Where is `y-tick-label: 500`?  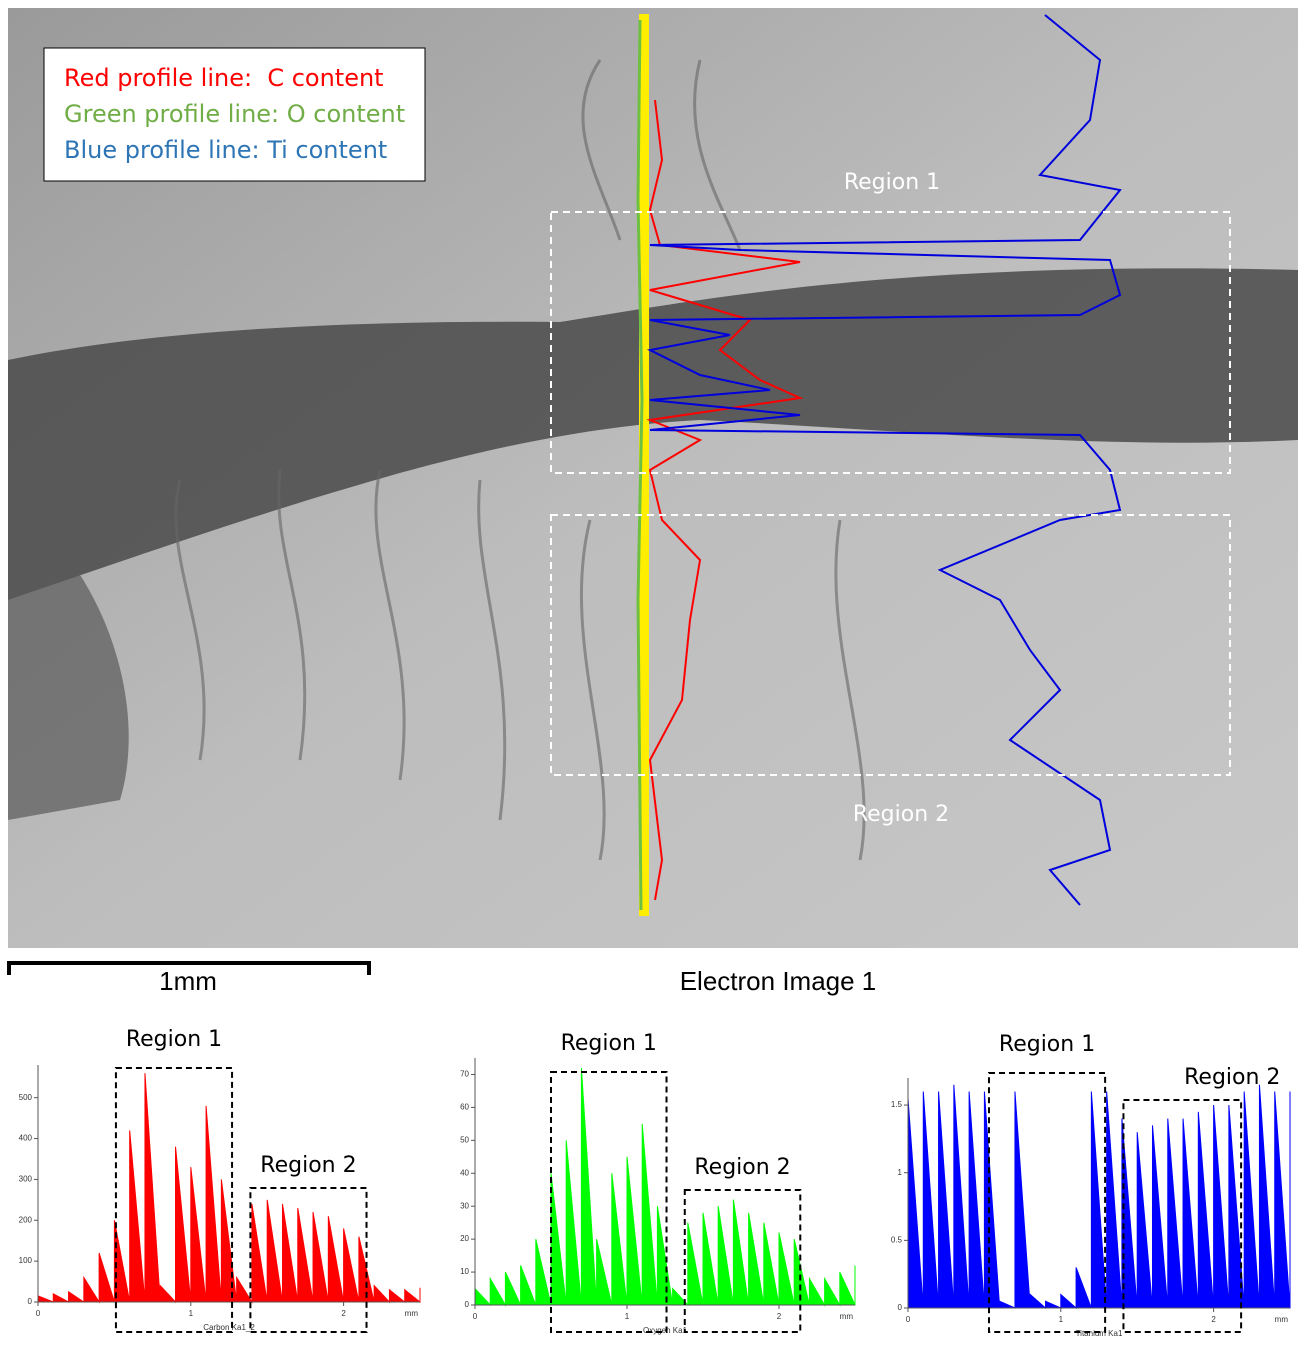 y-tick-label: 500 is located at coordinates (26, 1097).